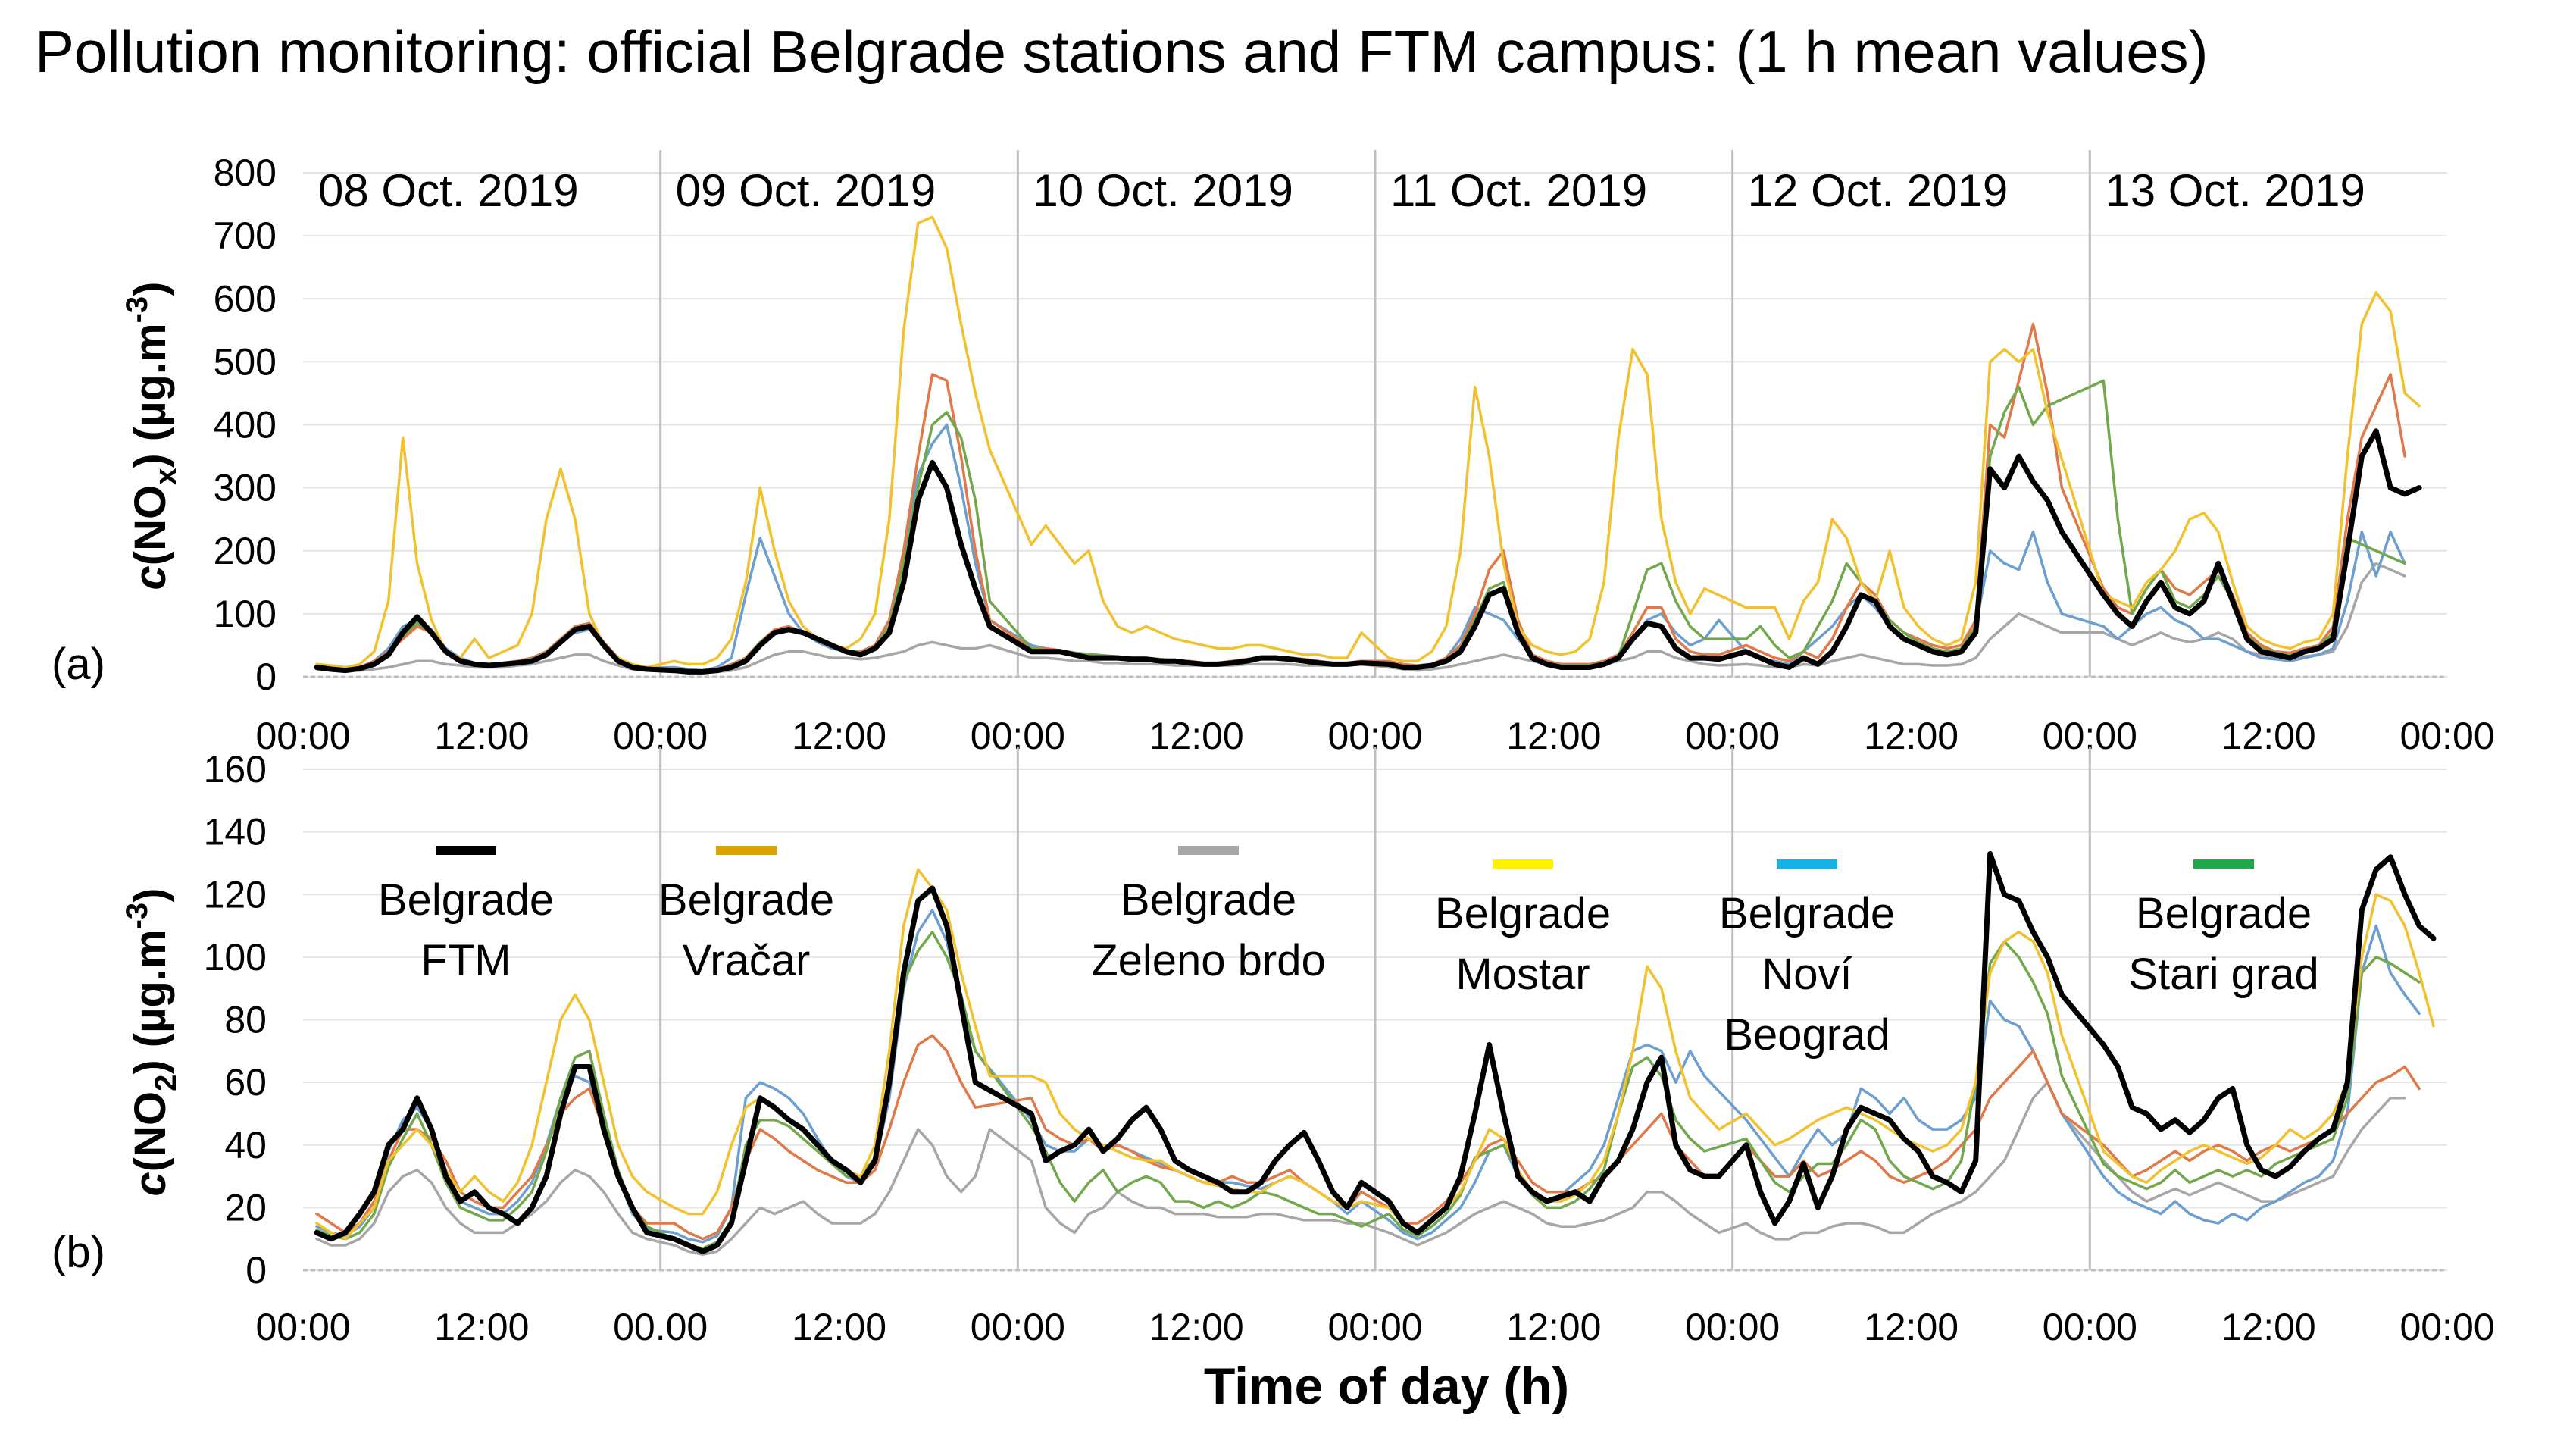 The width and height of the screenshot is (2576, 1440). Describe the element at coordinates (747, 960) in the screenshot. I see `legend-label: Vračar` at that location.